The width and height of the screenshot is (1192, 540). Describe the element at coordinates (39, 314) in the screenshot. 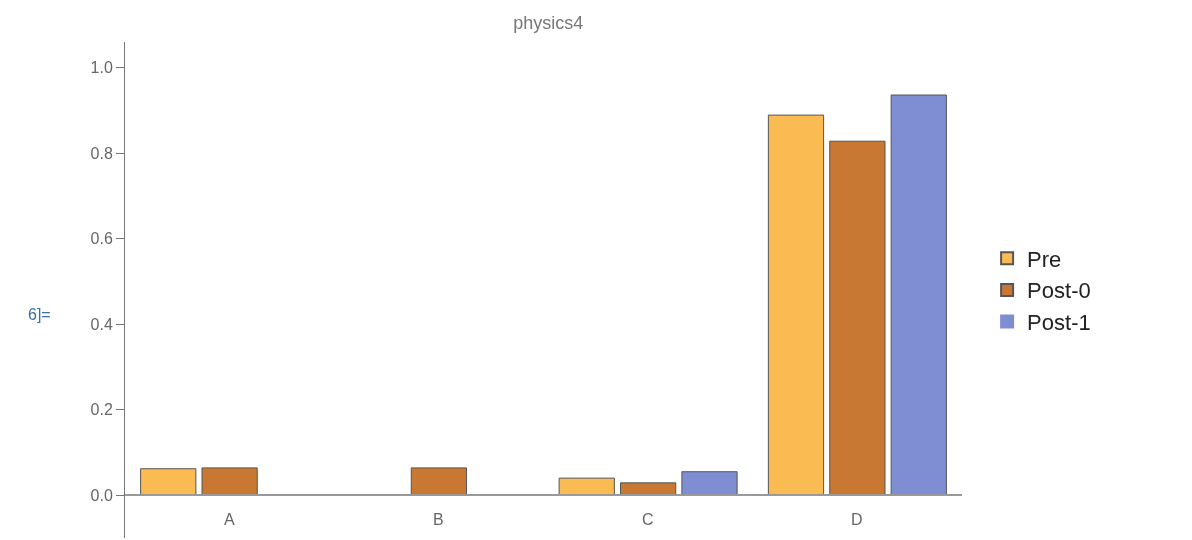

I see `text: 6]=` at that location.